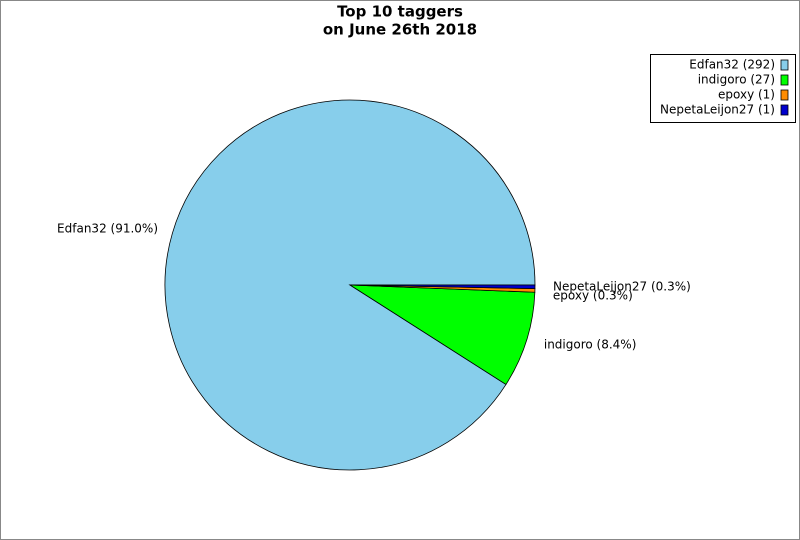 The image size is (800, 540). Describe the element at coordinates (107, 228) in the screenshot. I see `slice-label: Edfan32 (91.0%)` at that location.